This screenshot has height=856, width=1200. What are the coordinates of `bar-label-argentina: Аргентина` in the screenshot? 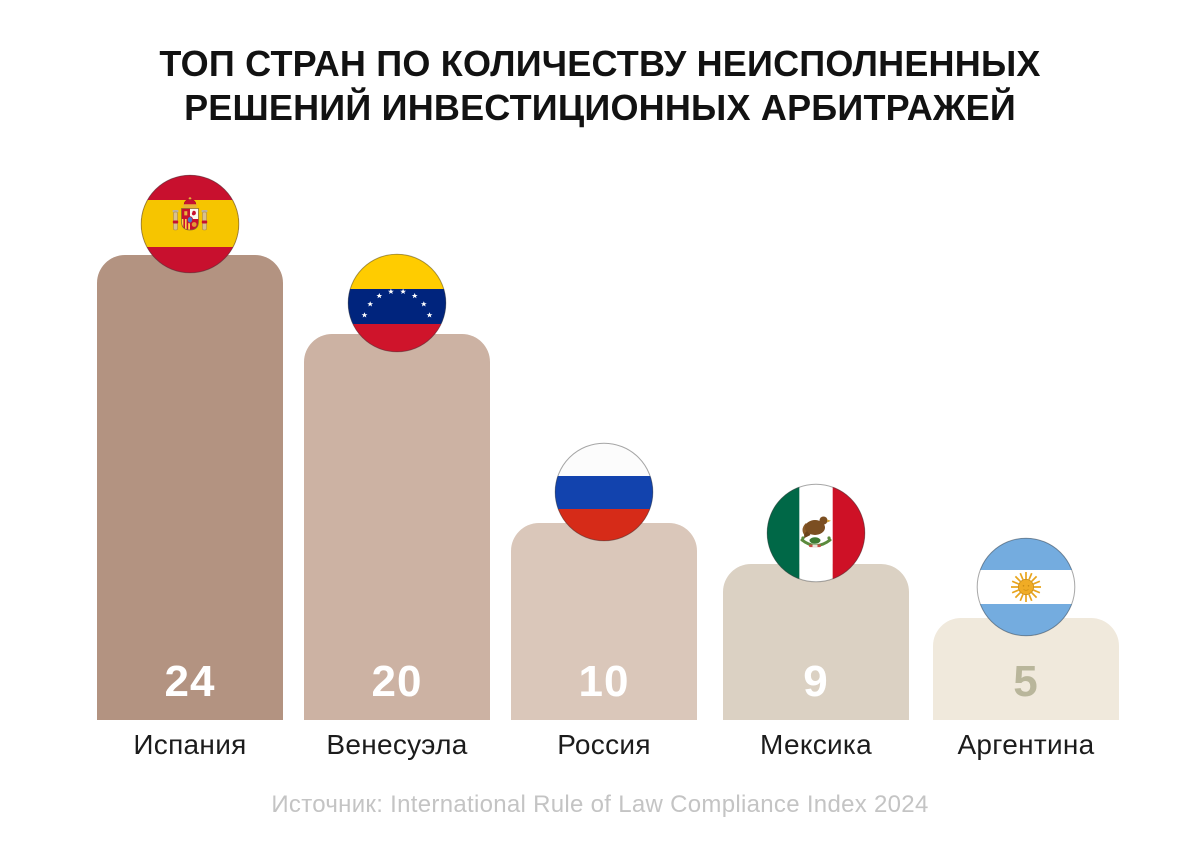 It's located at (1026, 744).